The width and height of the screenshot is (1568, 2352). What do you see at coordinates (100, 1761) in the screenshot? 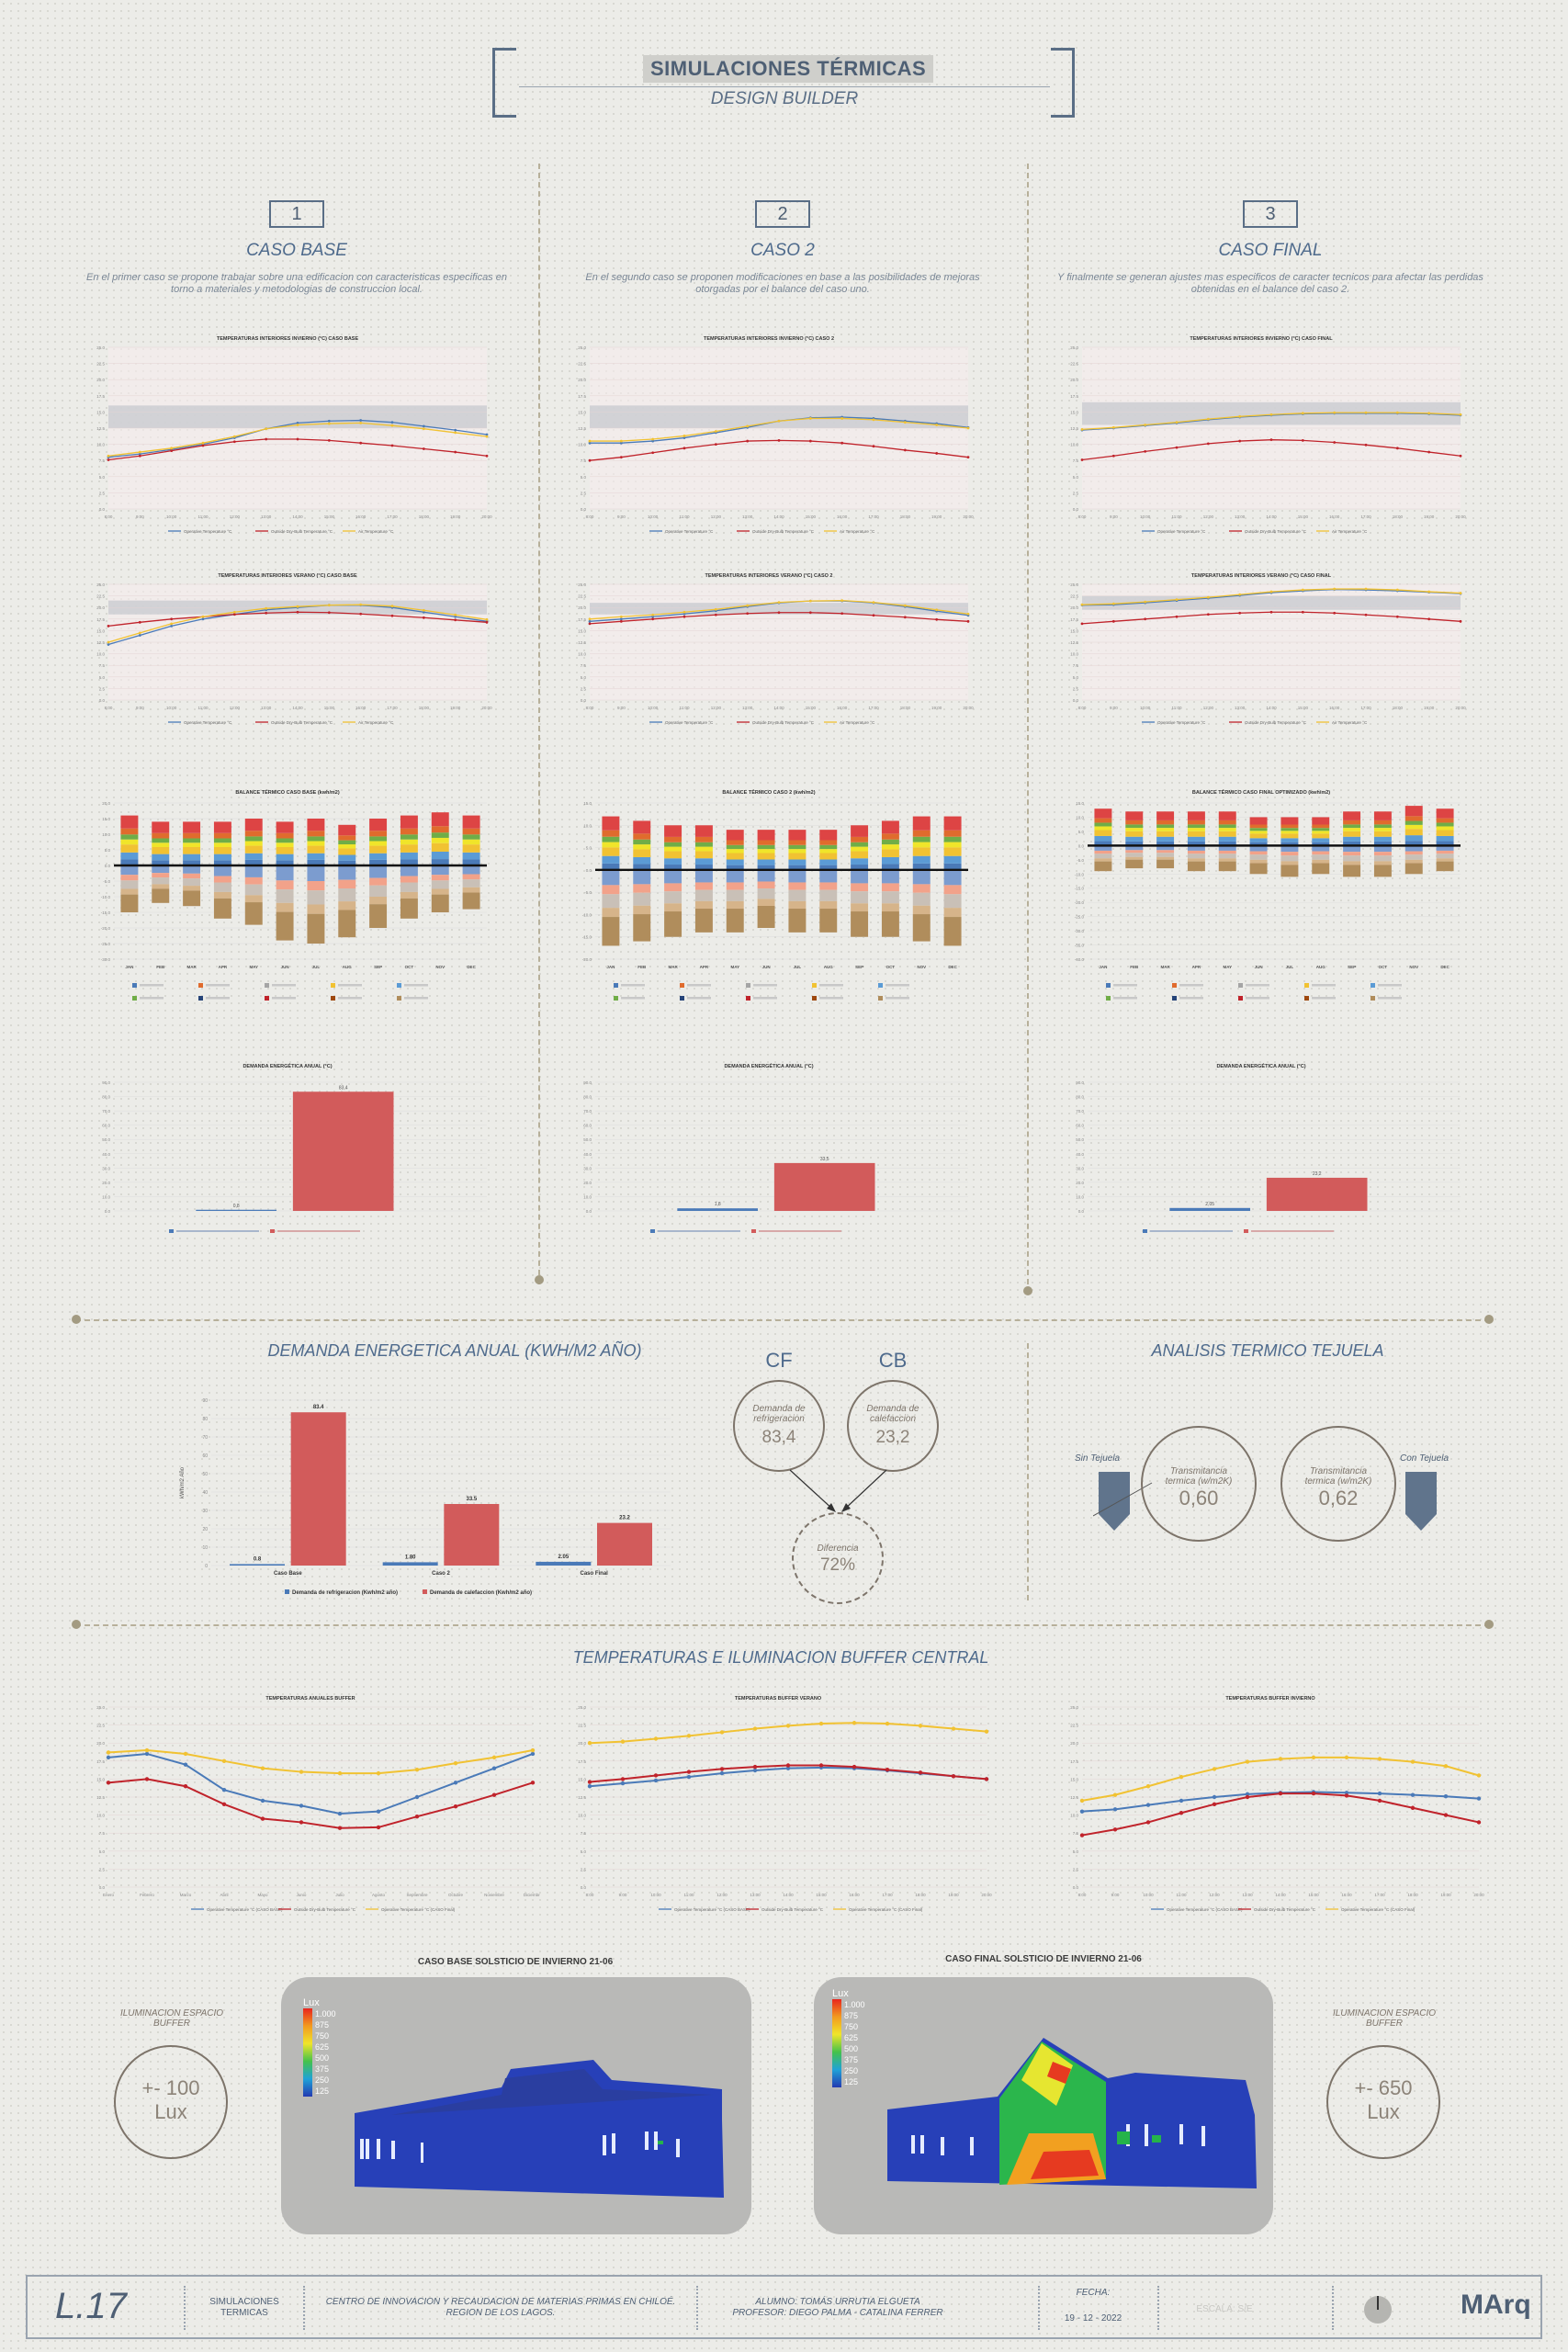
I see `svg-text: 17.5` at bounding box center [100, 1761].